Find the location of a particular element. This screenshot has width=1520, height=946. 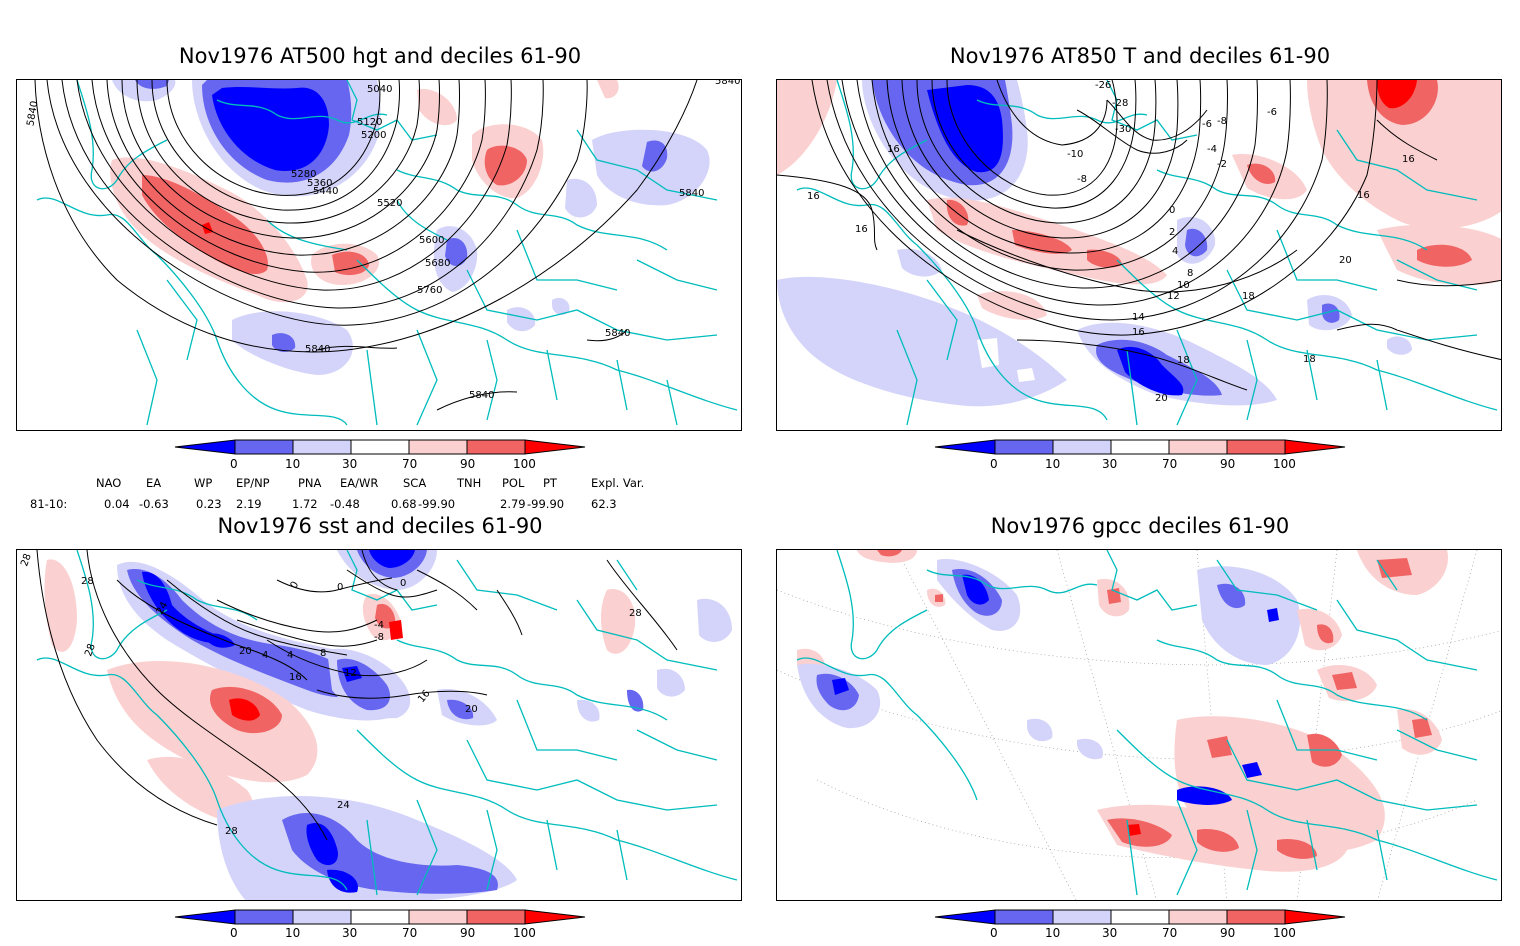

contour-label: 10 is located at coordinates (1183, 285).